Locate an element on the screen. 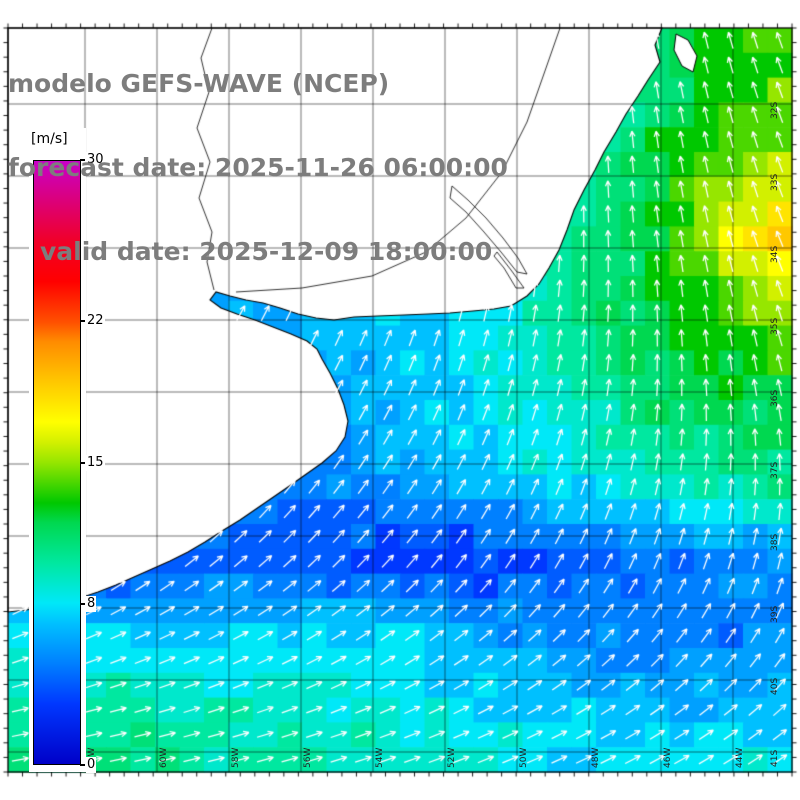 The image size is (800, 800). lat-tick-label: 36S is located at coordinates (775, 398).